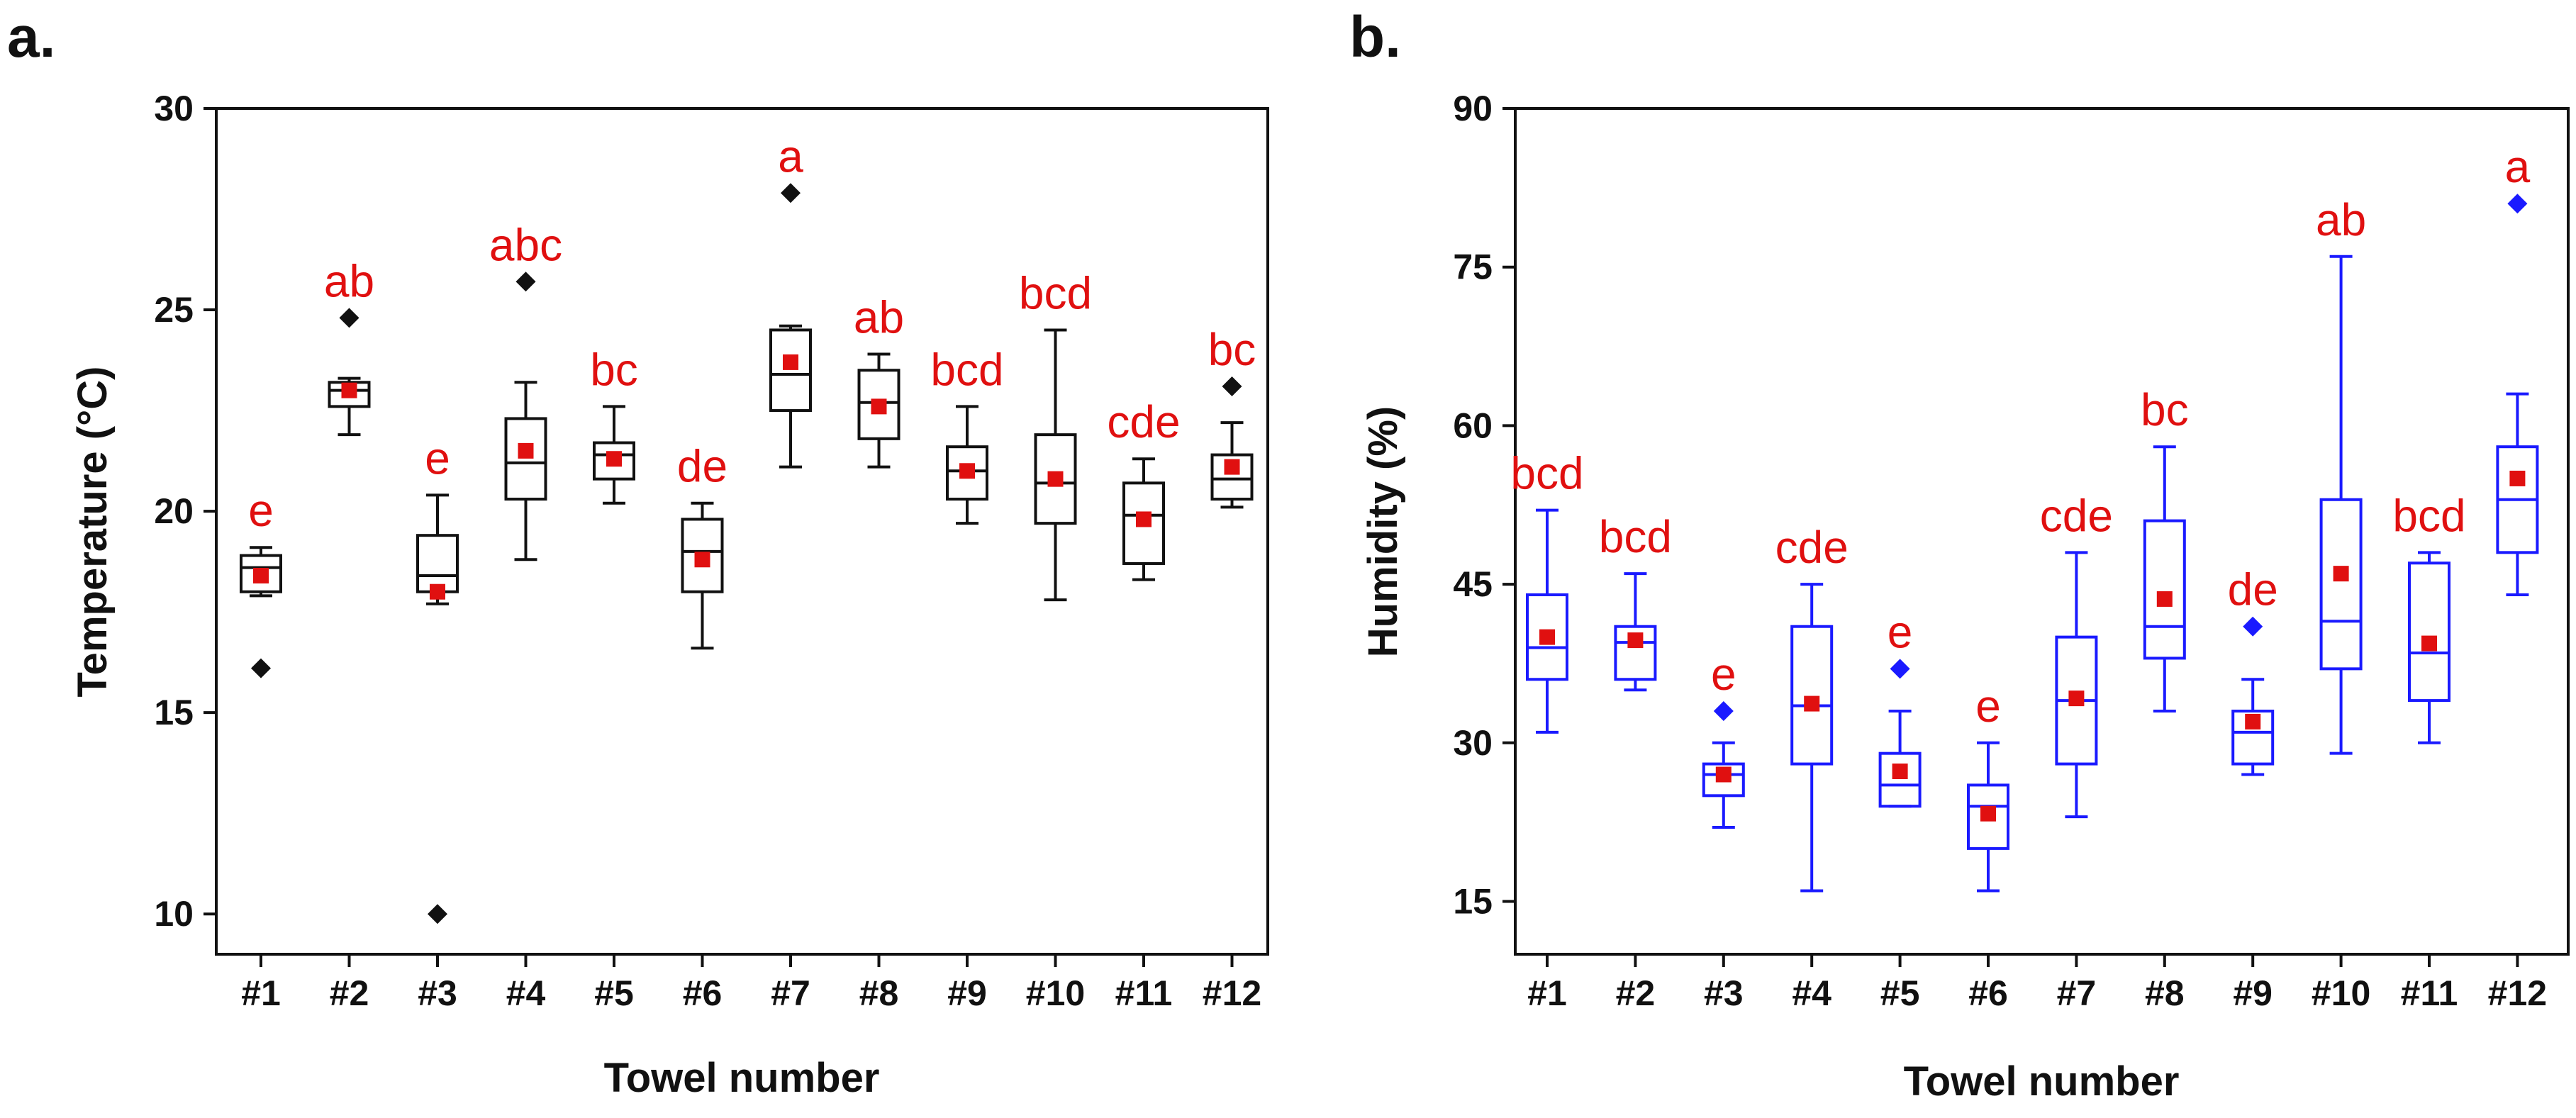 Image resolution: width=2576 pixels, height=1118 pixels. Describe the element at coordinates (2165, 993) in the screenshot. I see `hum-x-tick-label: #8` at that location.